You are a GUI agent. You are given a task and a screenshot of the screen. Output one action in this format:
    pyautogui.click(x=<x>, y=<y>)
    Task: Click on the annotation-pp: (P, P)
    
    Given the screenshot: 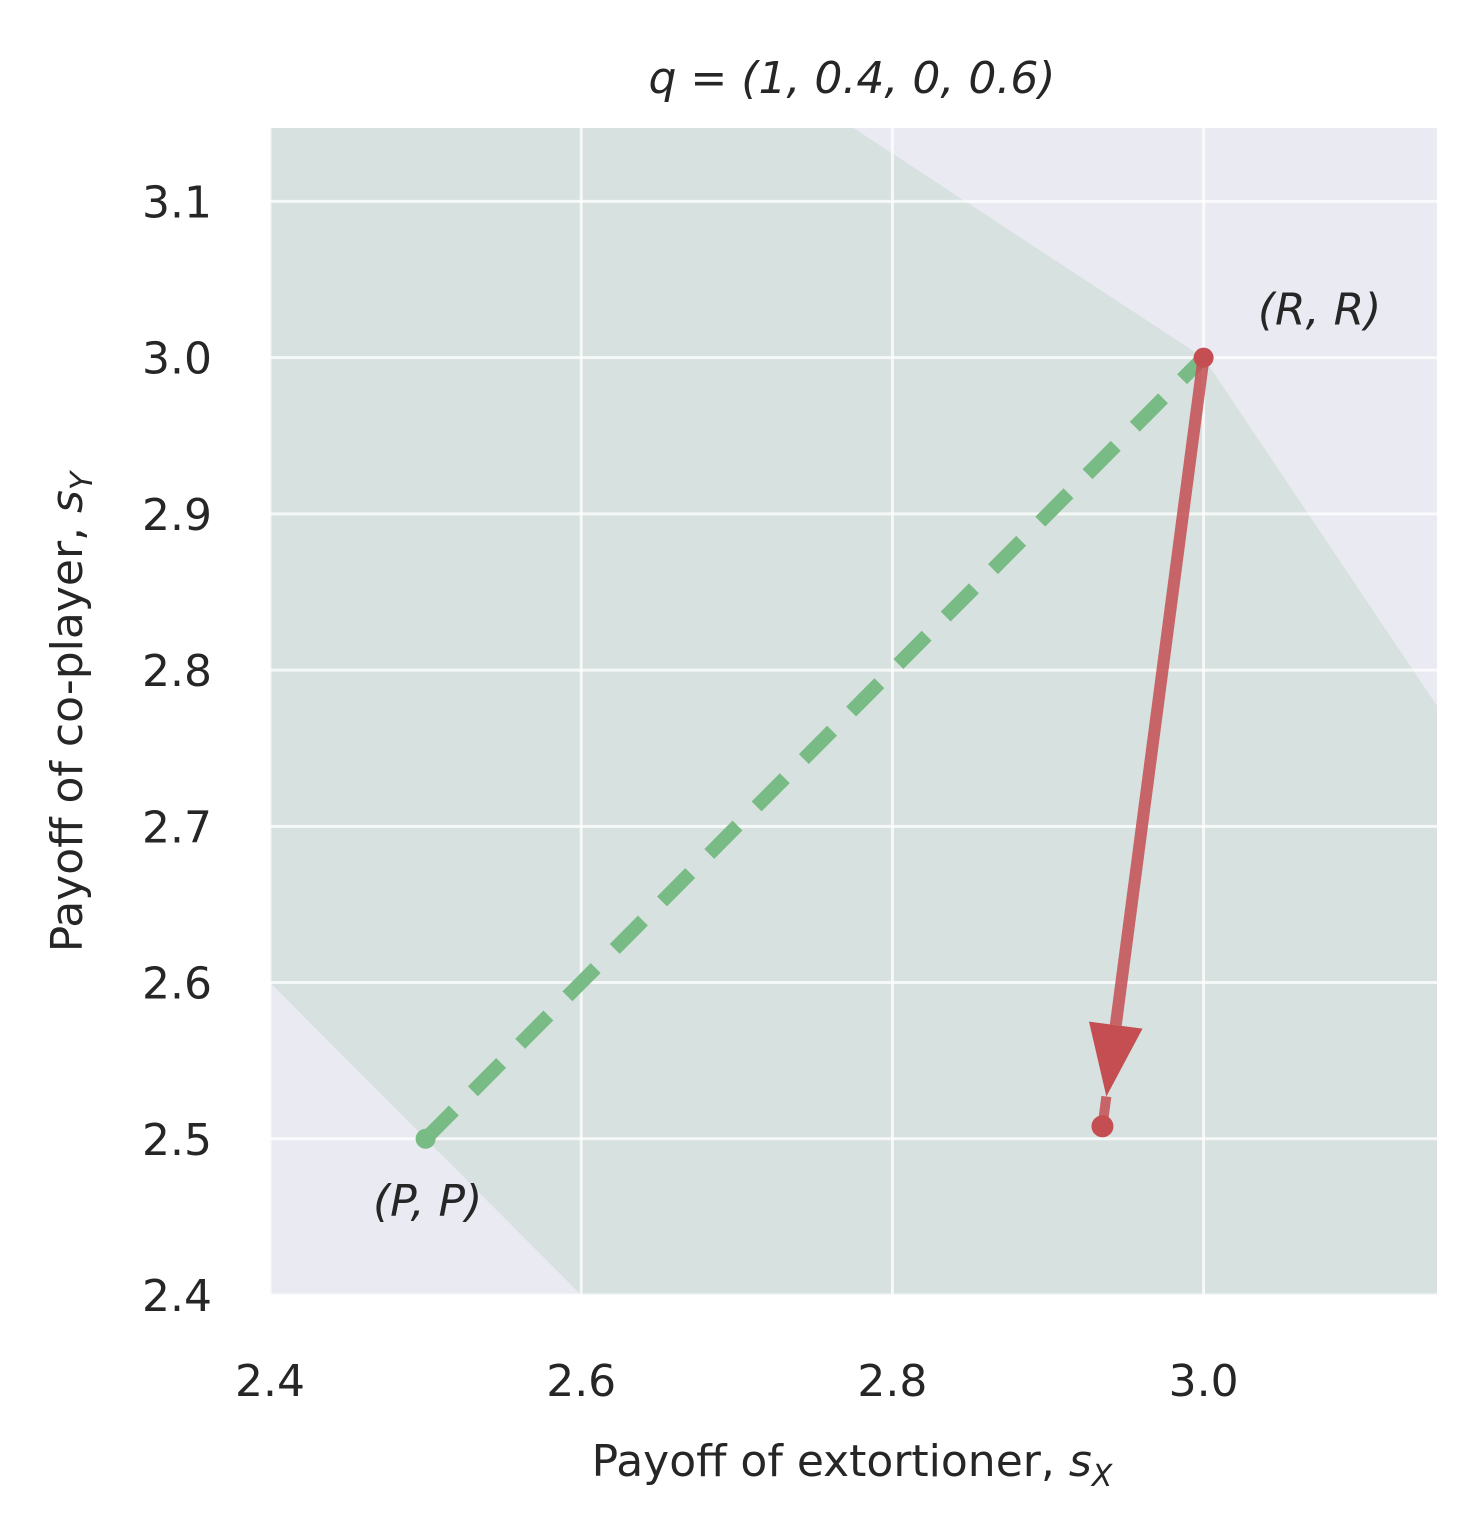 What is the action you would take?
    pyautogui.click(x=427, y=1201)
    